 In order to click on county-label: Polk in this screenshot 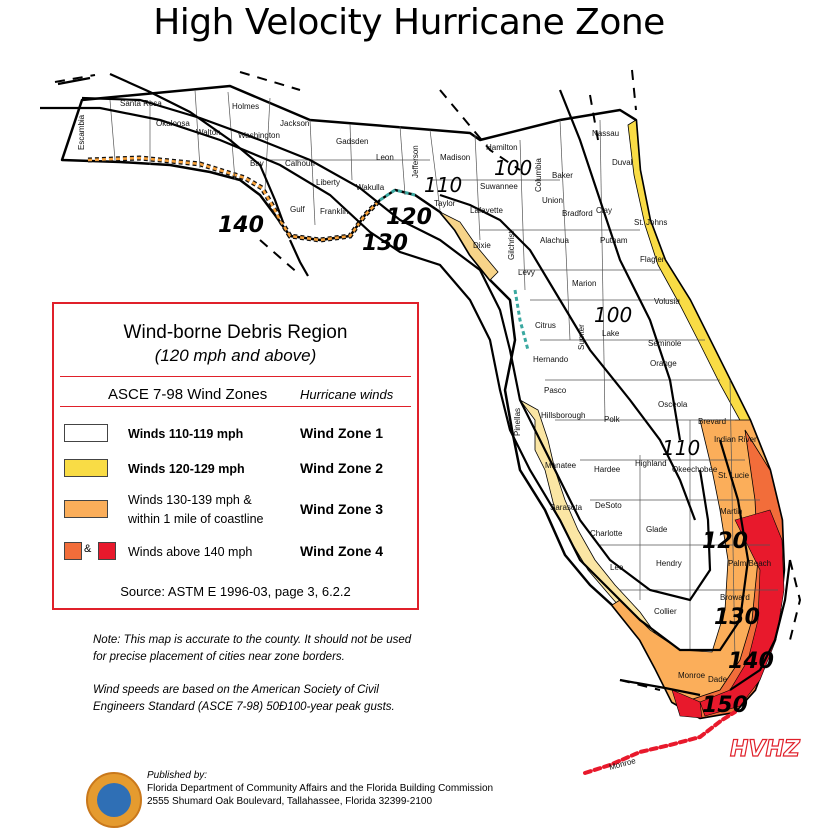, I will do `click(612, 419)`.